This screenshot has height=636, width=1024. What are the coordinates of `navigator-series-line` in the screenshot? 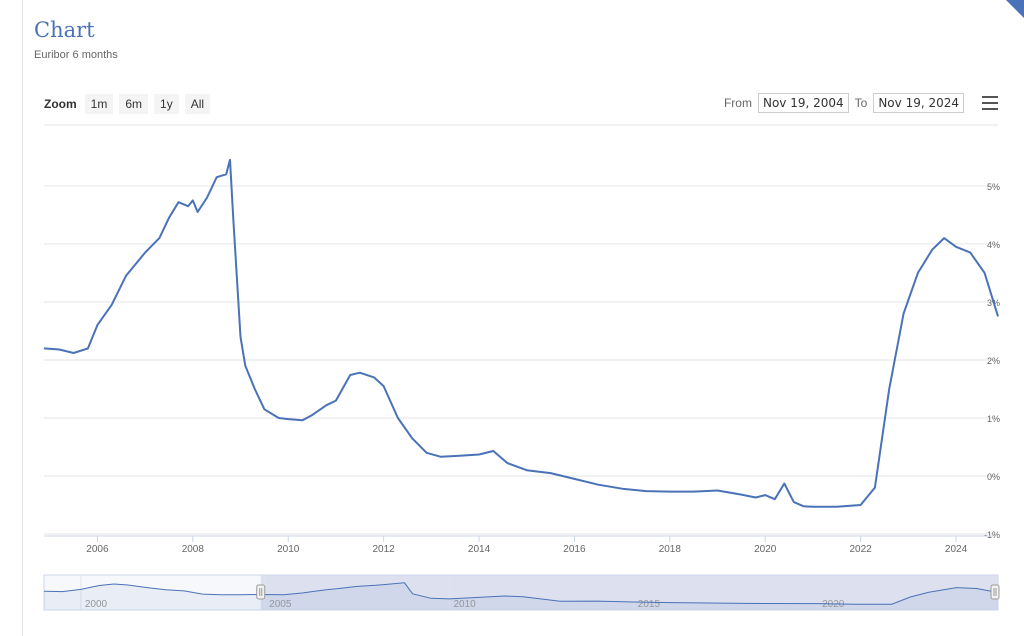 It's located at (521, 593).